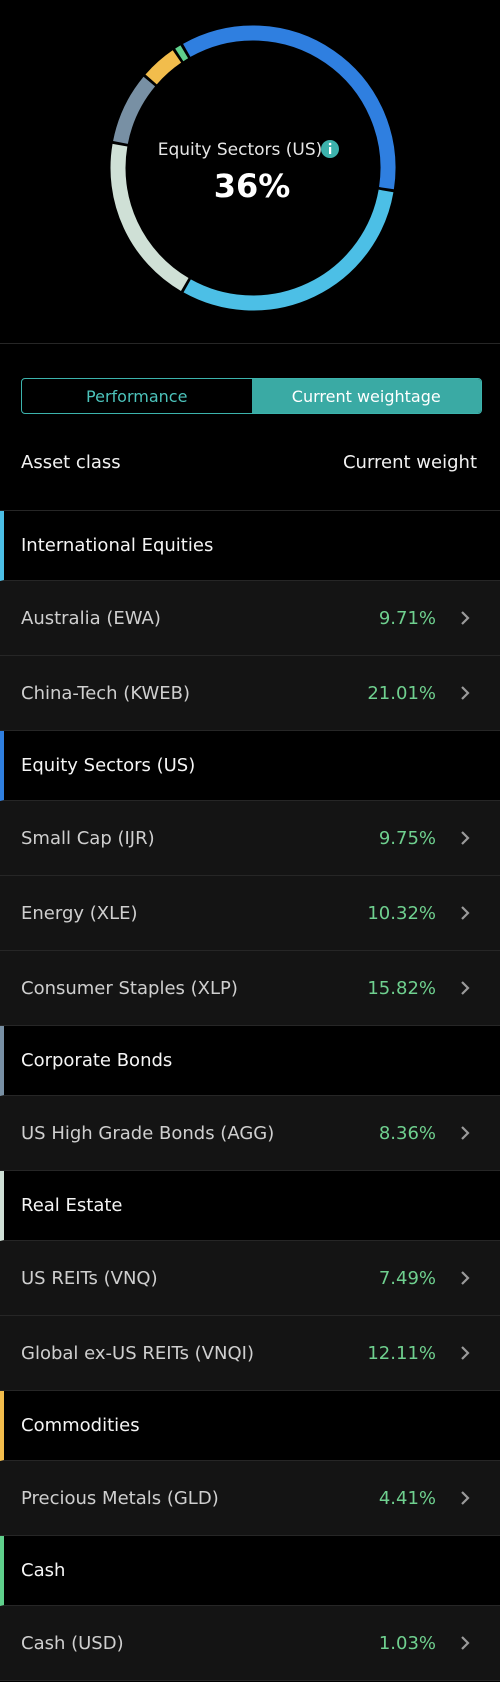  What do you see at coordinates (43, 1570) in the screenshot?
I see `group-name: Cash` at bounding box center [43, 1570].